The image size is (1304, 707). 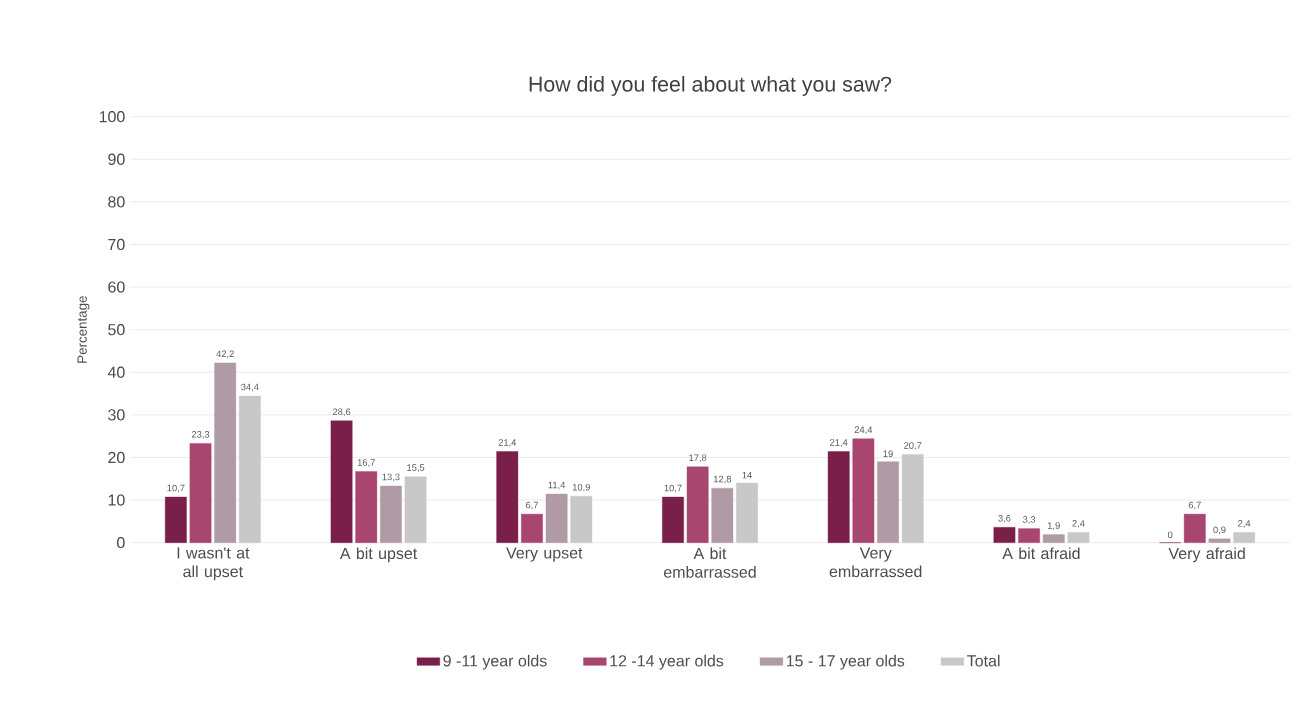 I want to click on data-label: 20,7, so click(x=913, y=446).